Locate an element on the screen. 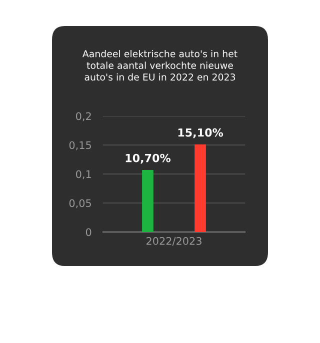 The height and width of the screenshot is (343, 320). chart-title: Aandeel elektrische auto's in het totale aantal verkochte nieuwe auto's in de EU in 2022 en 2023 is located at coordinates (160, 65).